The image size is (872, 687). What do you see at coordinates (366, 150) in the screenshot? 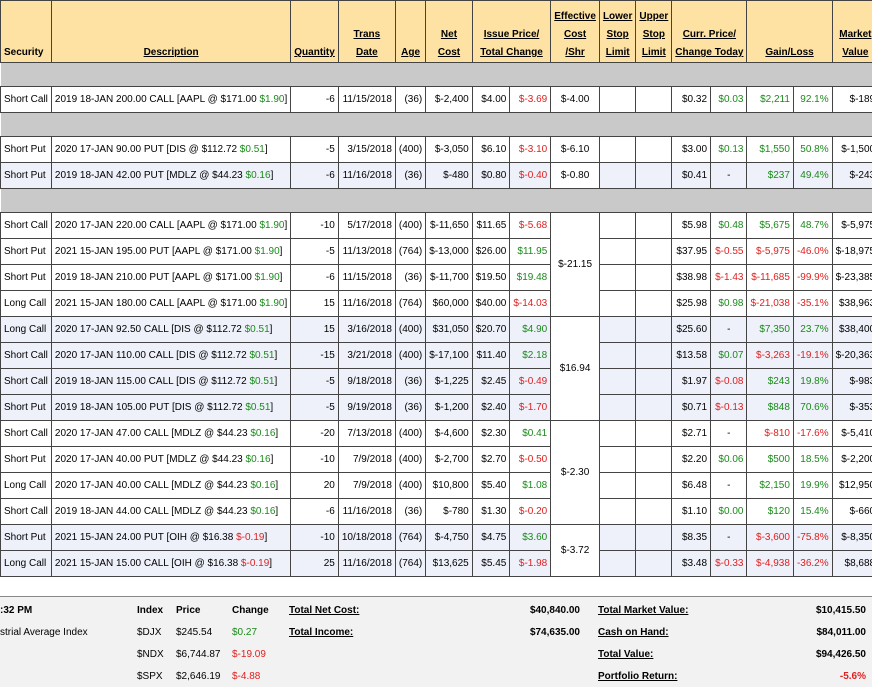
I see `trans-date: 3/15/2018` at bounding box center [366, 150].